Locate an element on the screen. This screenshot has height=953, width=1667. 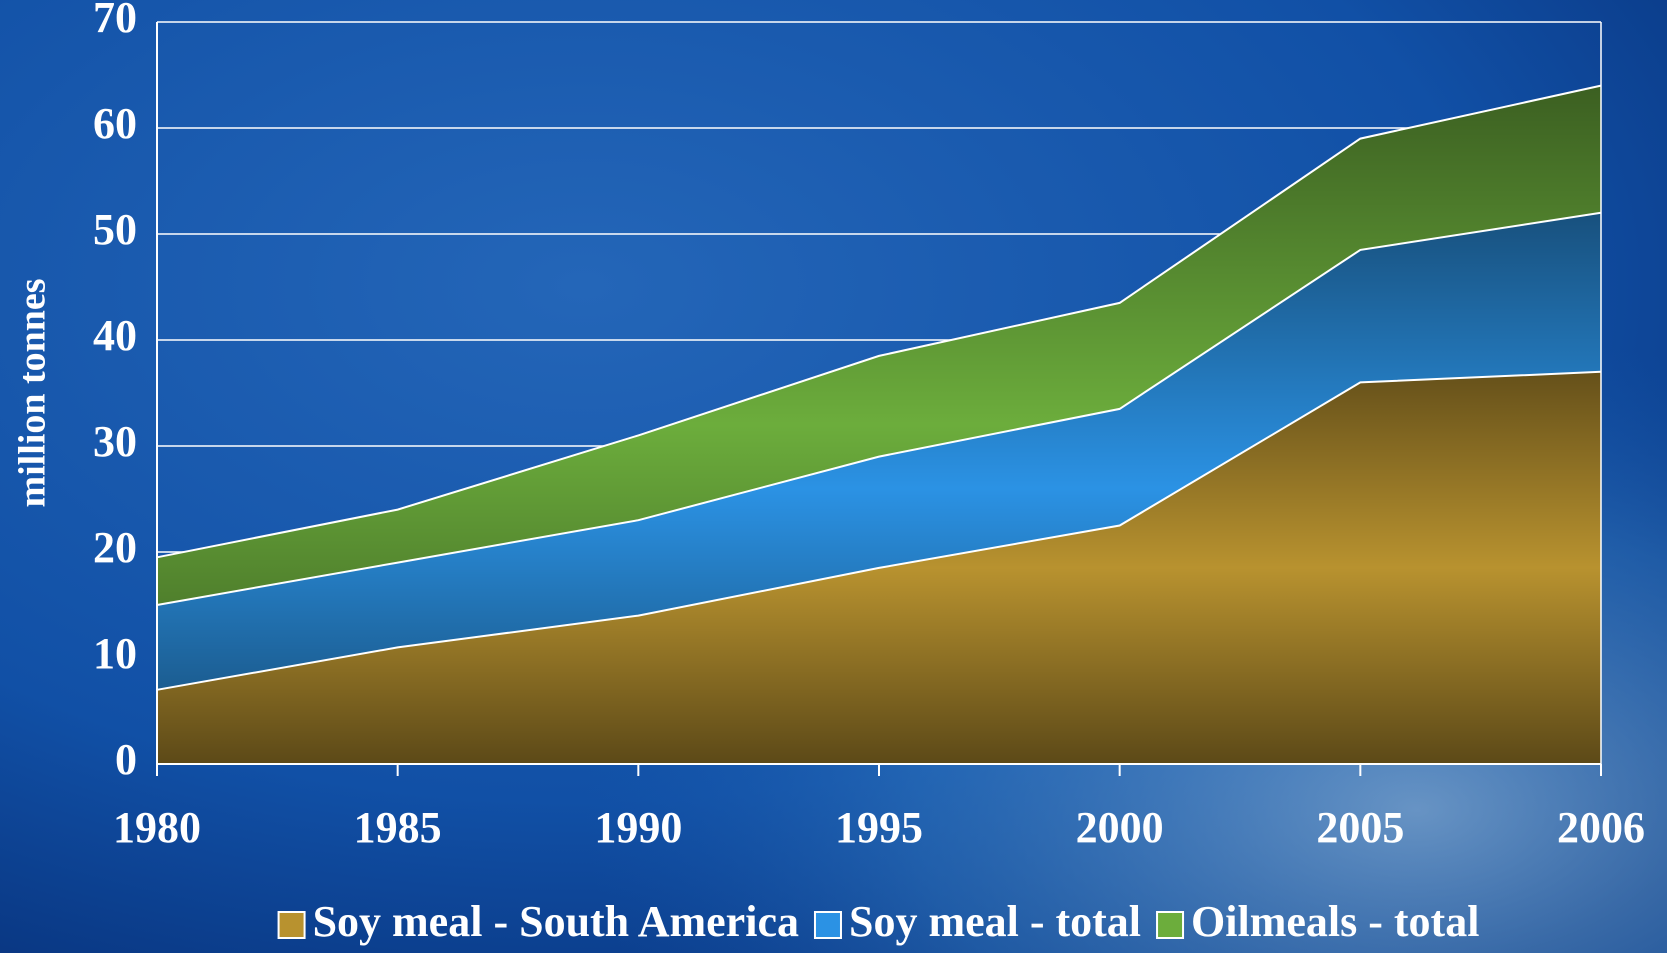
y-tick-label: 0 is located at coordinates (126, 759).